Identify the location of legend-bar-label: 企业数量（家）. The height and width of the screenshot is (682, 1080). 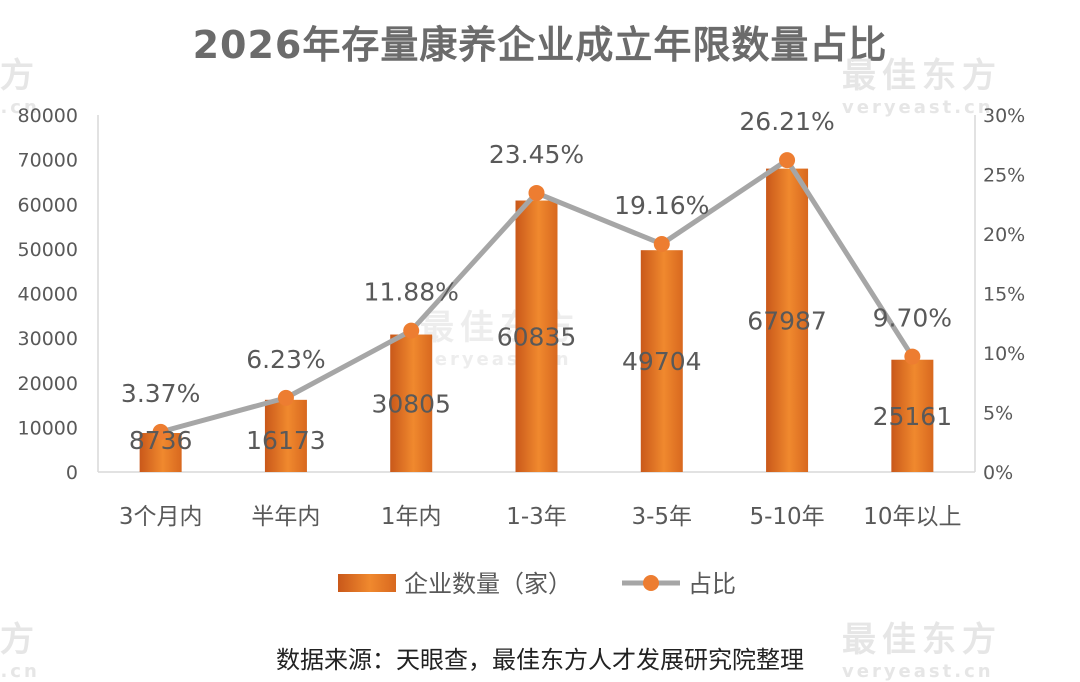
(488, 584).